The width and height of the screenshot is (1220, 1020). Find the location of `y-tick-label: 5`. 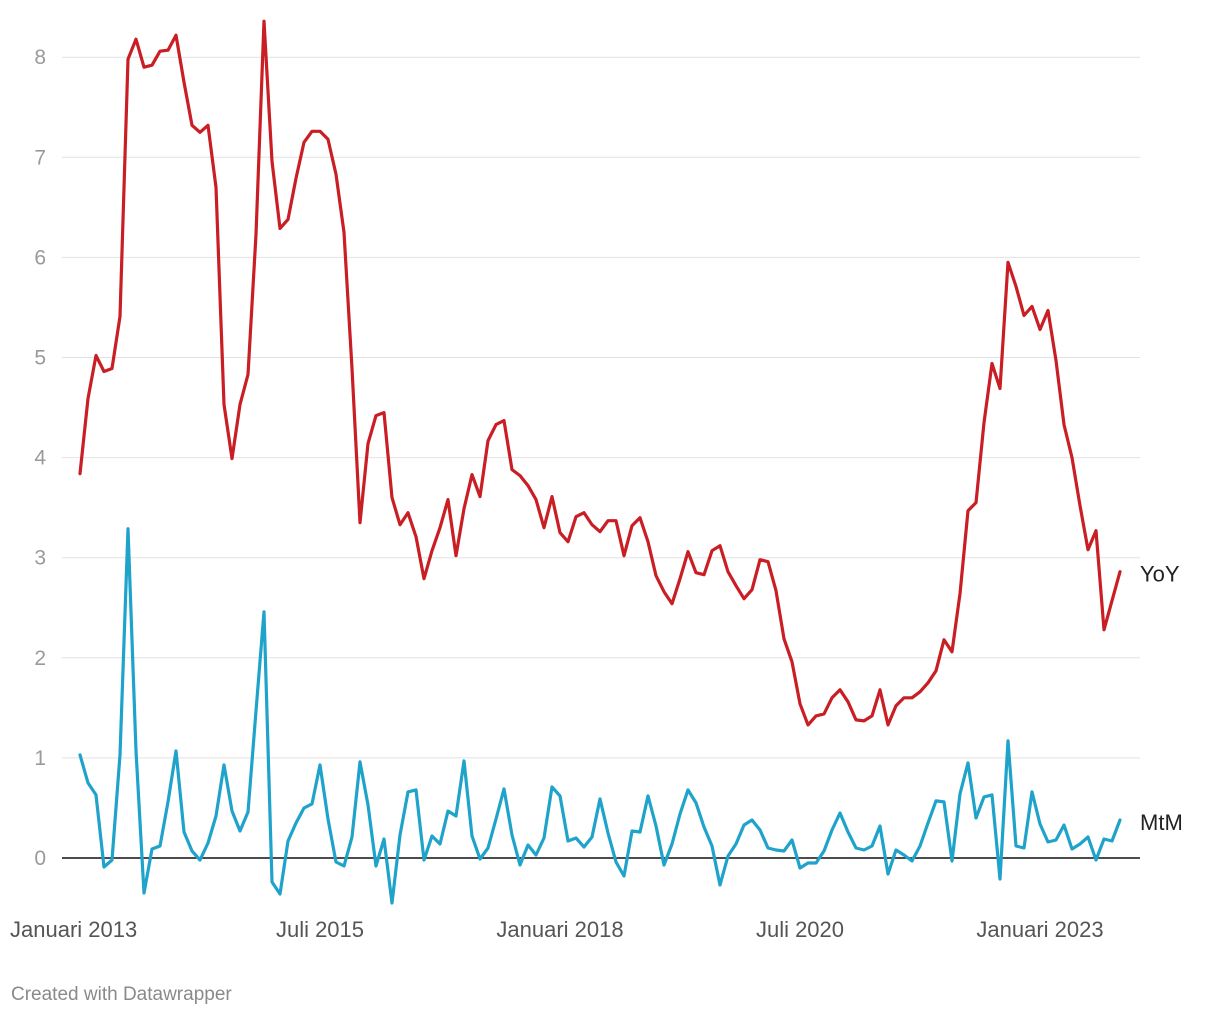

y-tick-label: 5 is located at coordinates (40, 358).